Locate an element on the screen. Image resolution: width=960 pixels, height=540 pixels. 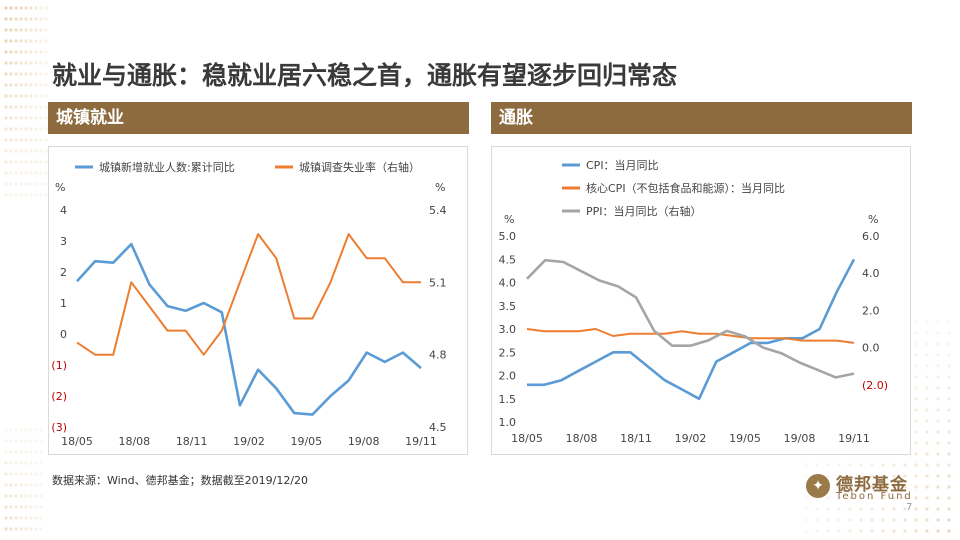
y-tick-label-left: 3 is located at coordinates (63, 241).